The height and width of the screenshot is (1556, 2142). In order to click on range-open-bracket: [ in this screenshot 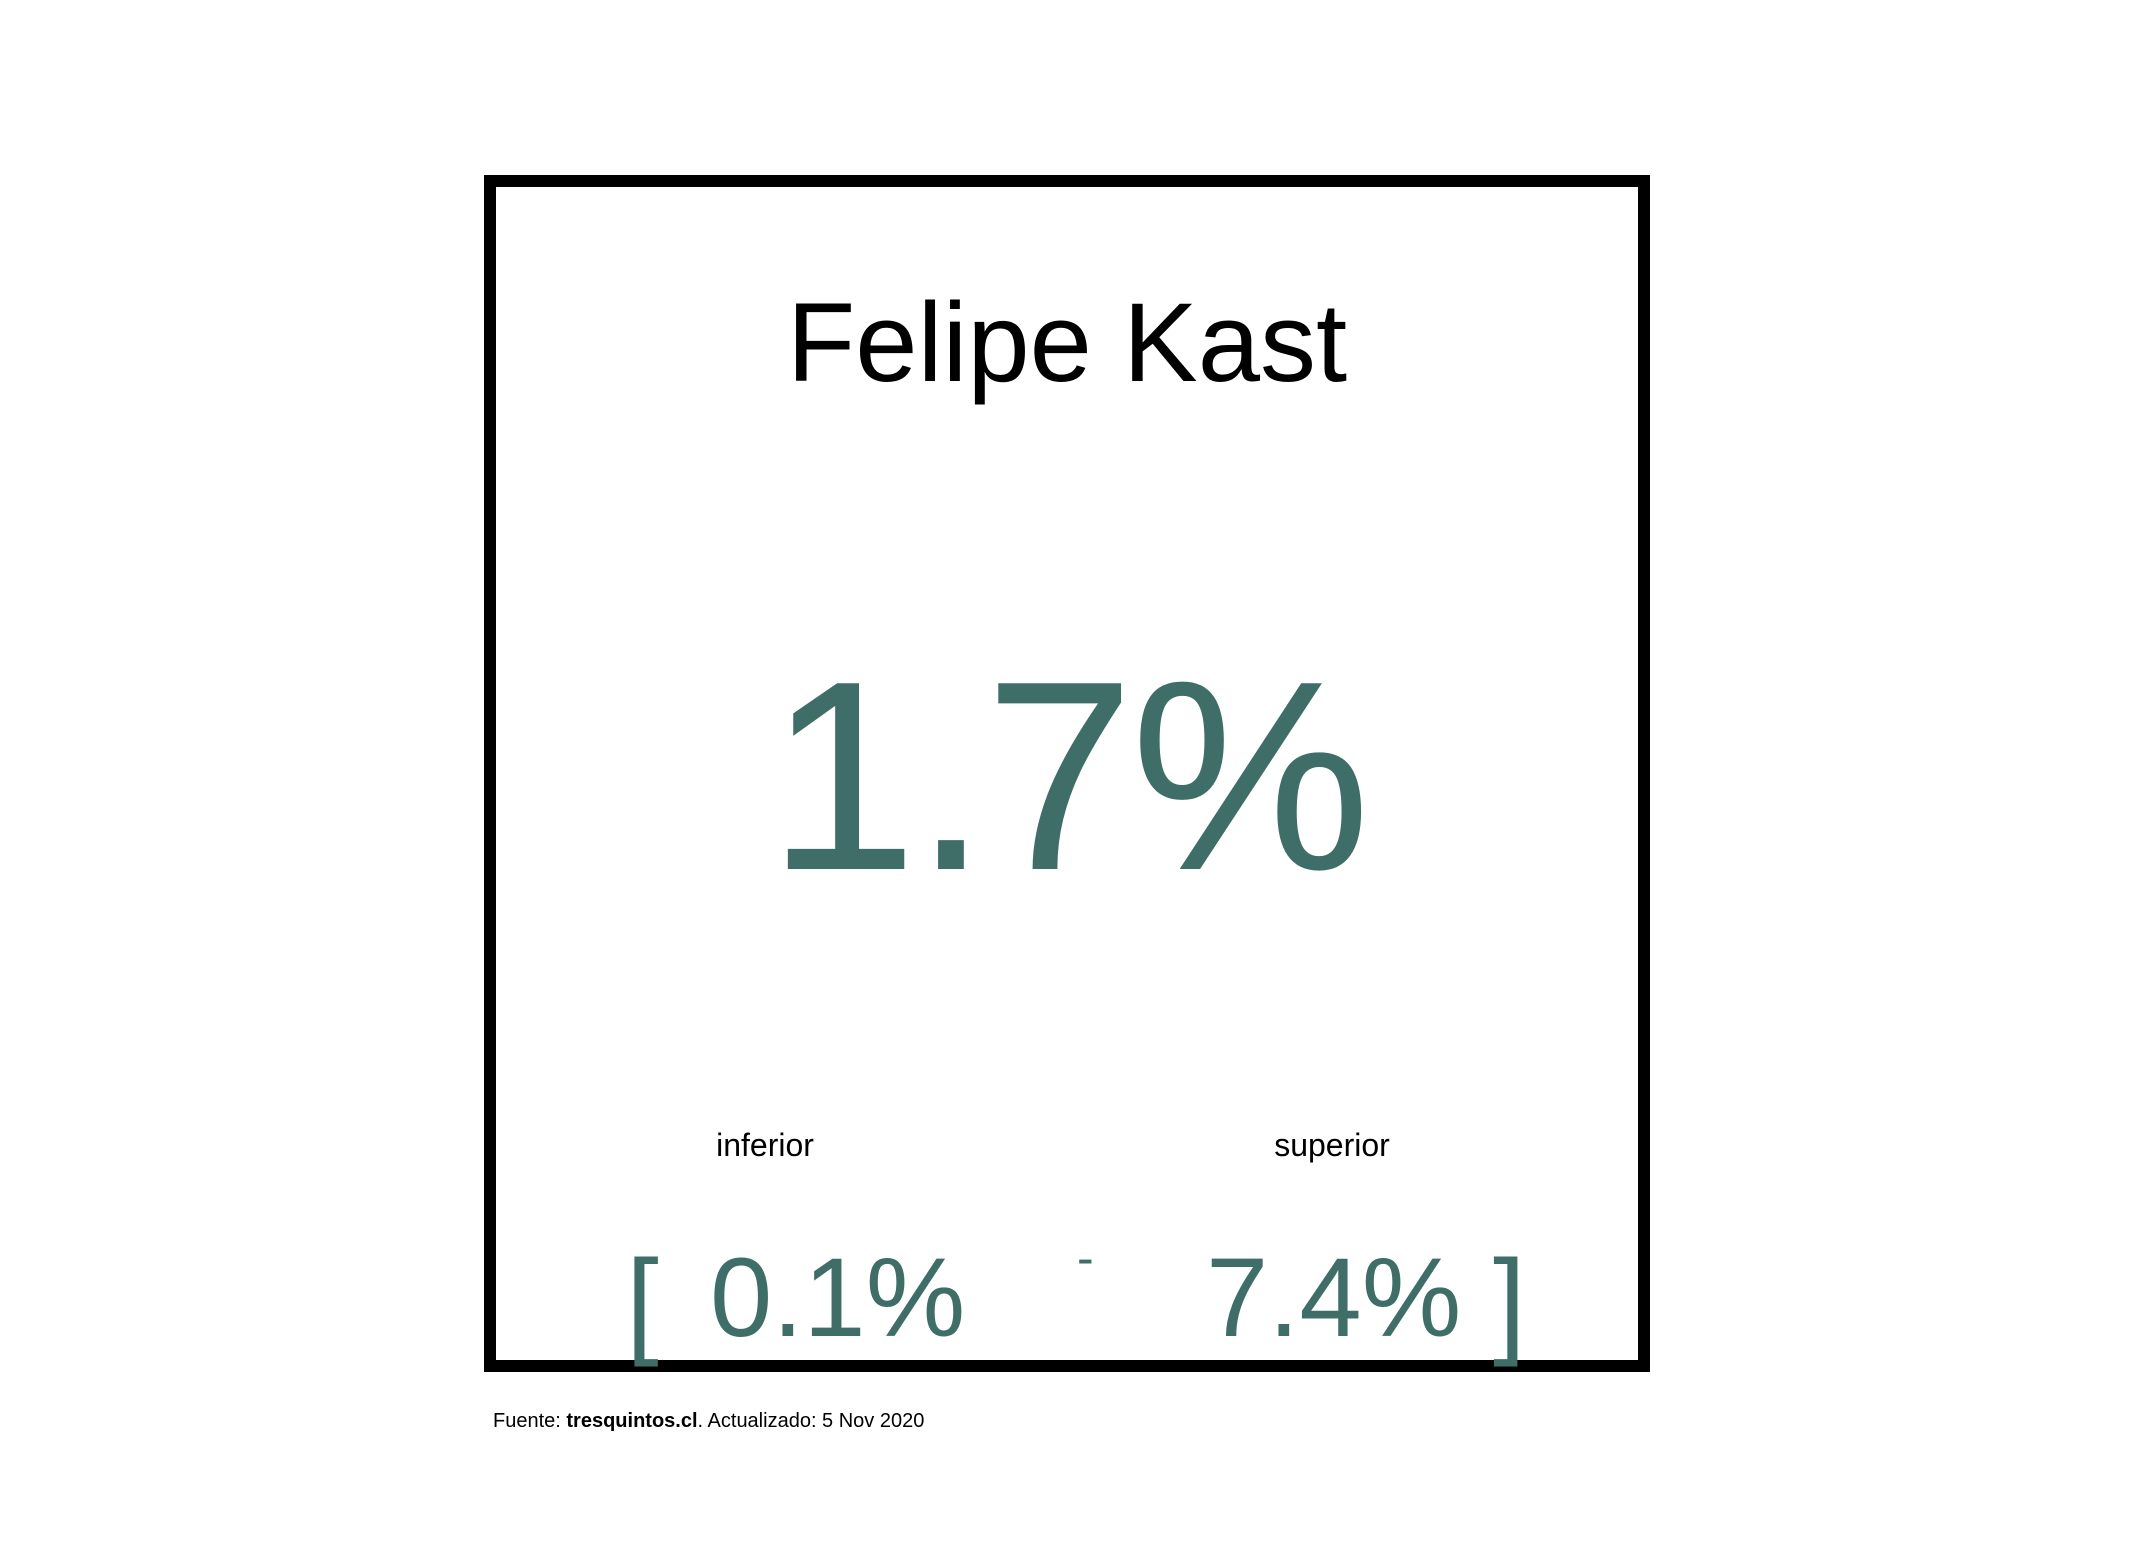, I will do `click(642, 1302)`.